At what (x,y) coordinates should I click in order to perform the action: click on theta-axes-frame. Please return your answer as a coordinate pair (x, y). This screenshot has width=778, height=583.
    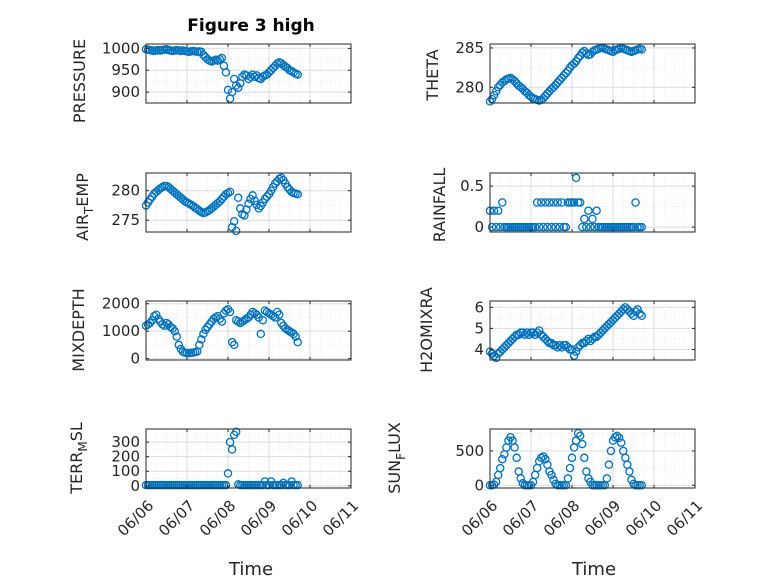
    Looking at the image, I should click on (592, 73).